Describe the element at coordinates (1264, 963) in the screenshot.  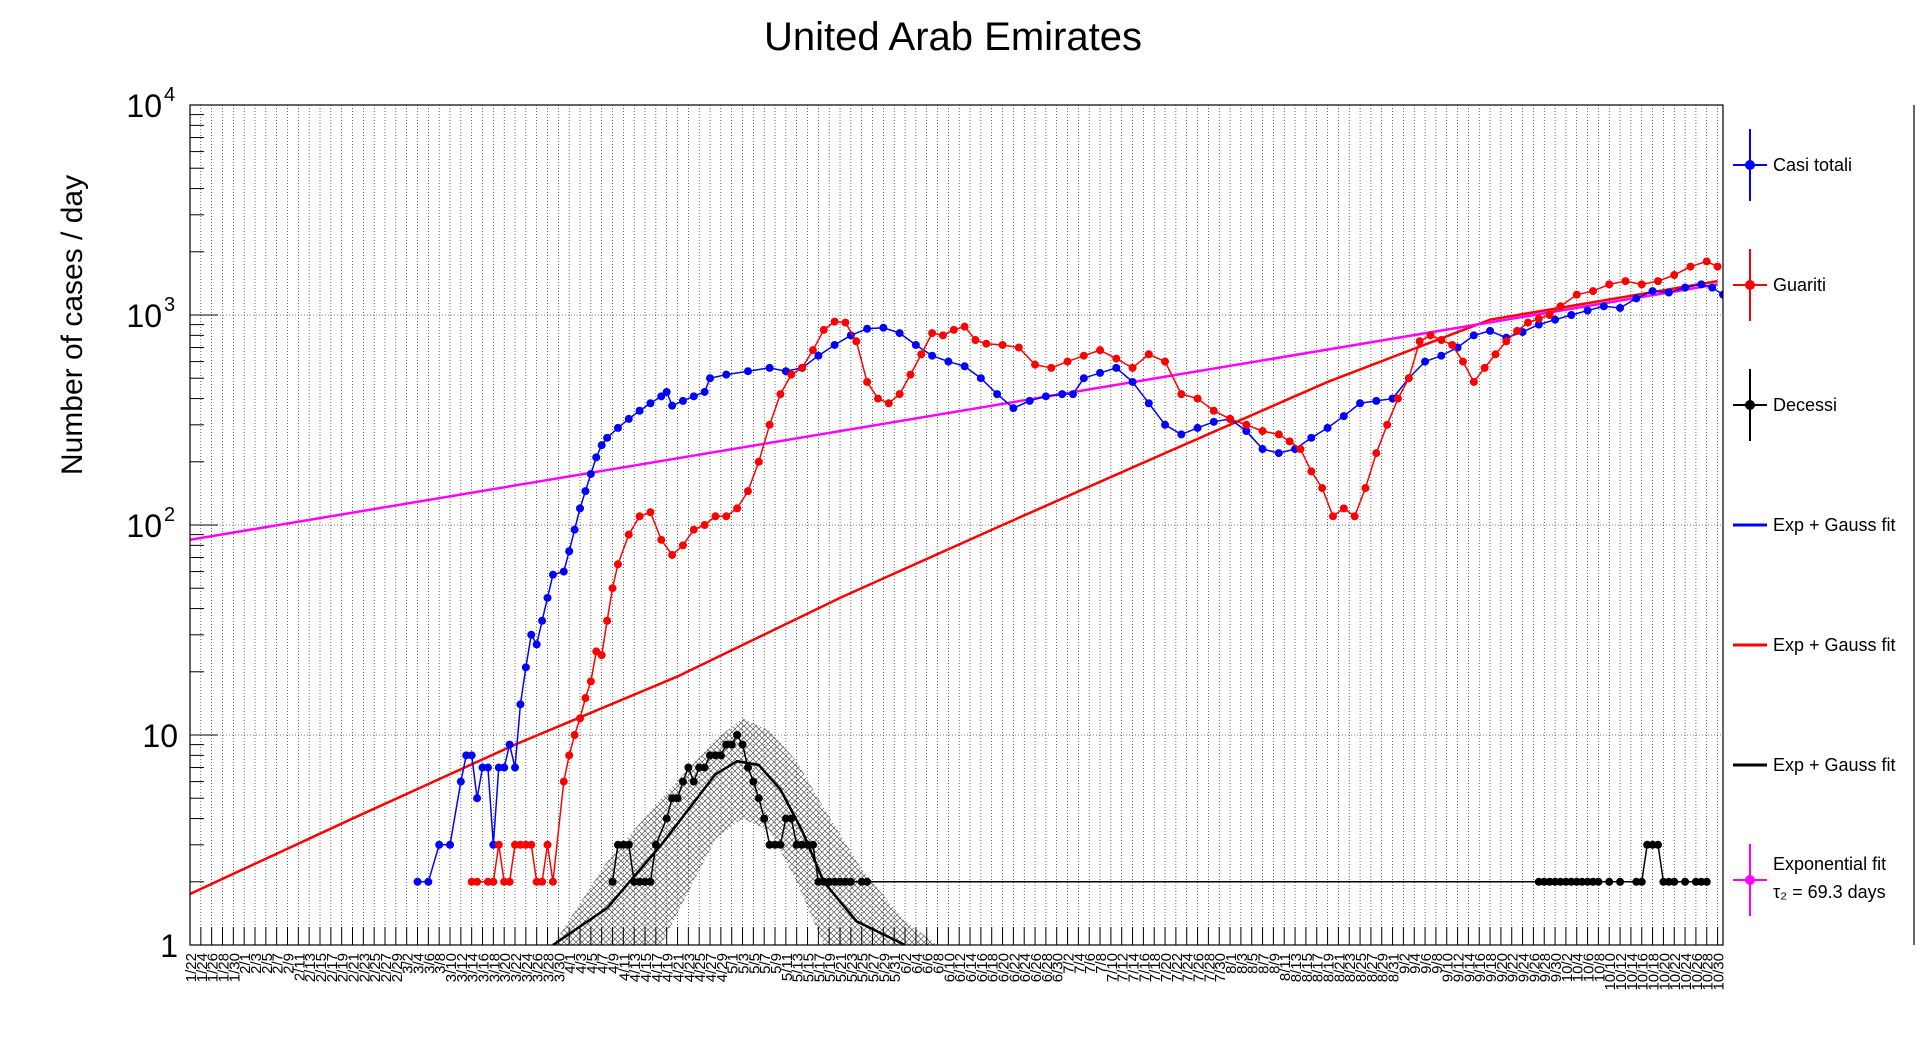
I see `x-tick-label: 8/7` at that location.